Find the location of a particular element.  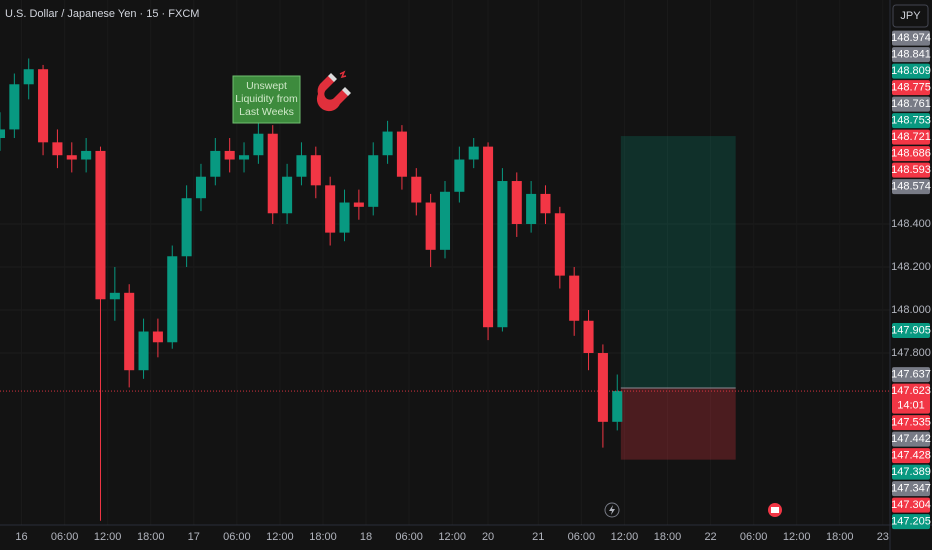

x-tick-label: 16 is located at coordinates (21, 537).